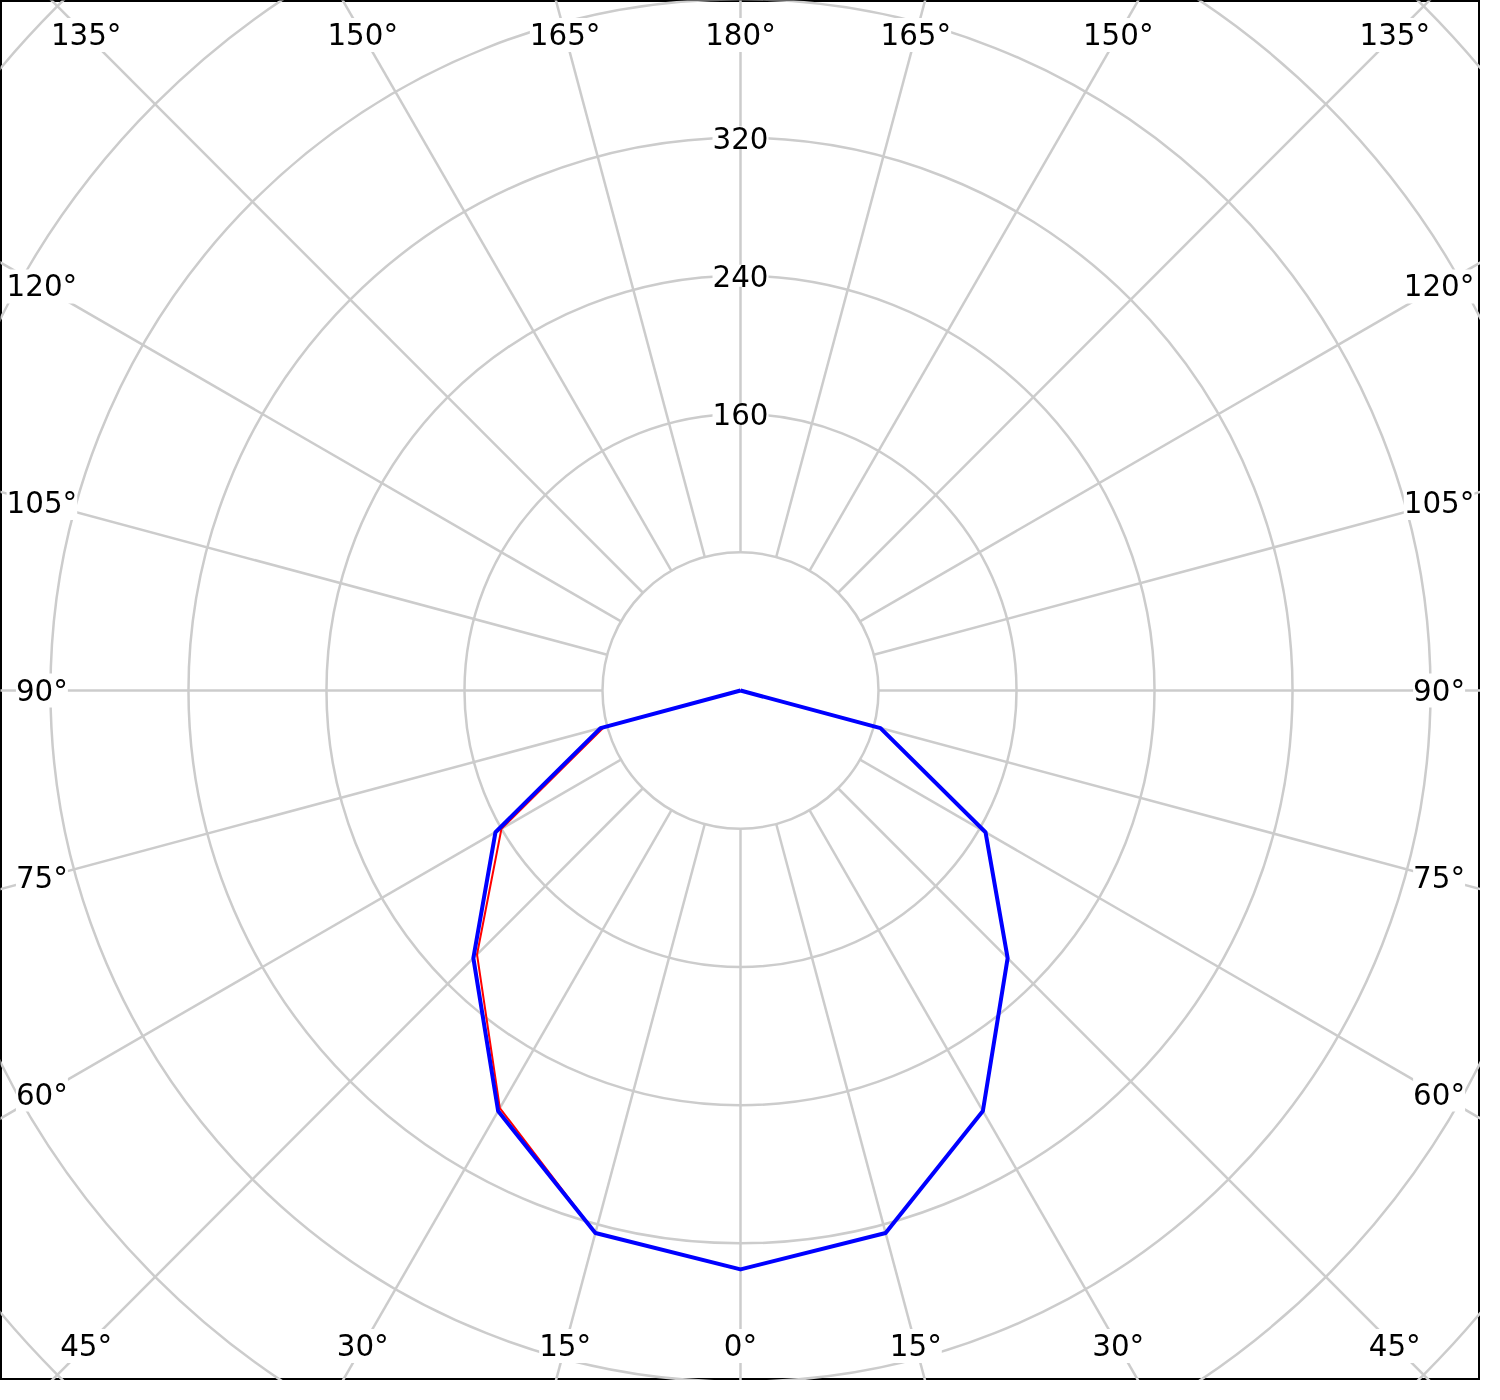  Describe the element at coordinates (740, 35) in the screenshot. I see `spoke-label: 180°` at that location.